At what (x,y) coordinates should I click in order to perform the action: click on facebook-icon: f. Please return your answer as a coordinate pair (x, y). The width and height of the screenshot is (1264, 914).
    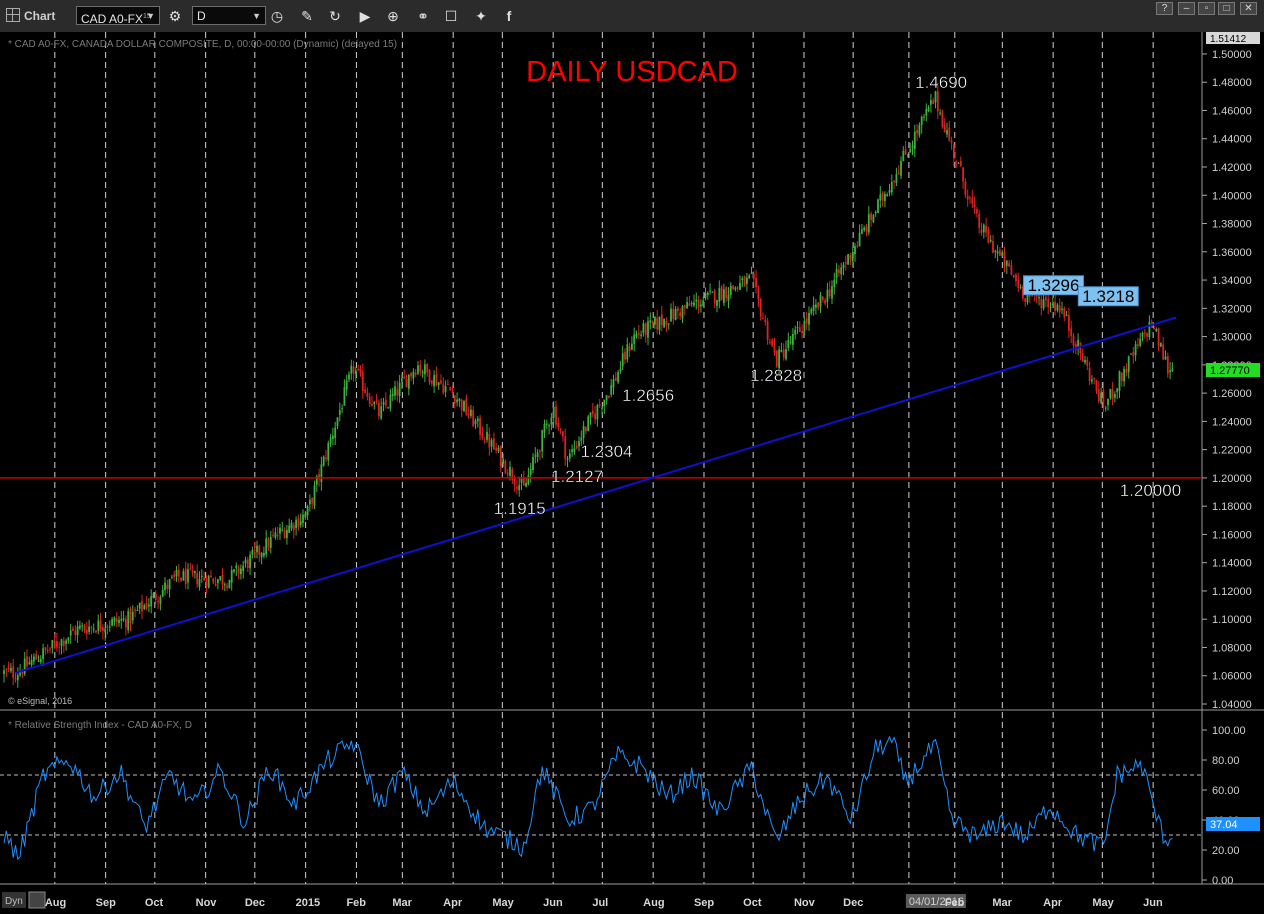
    Looking at the image, I should click on (509, 16).